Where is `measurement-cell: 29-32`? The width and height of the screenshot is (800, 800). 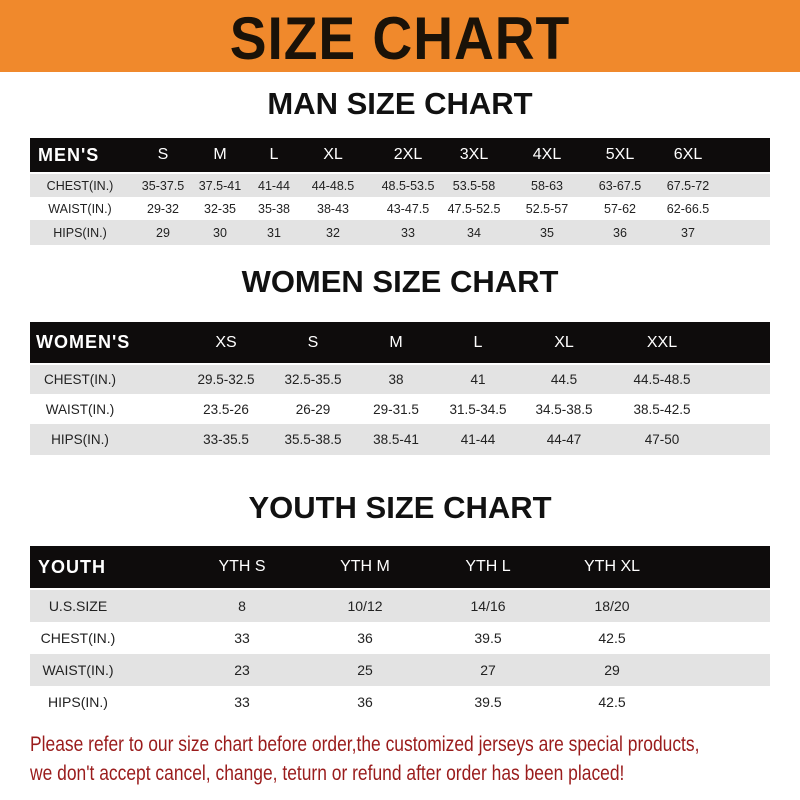 measurement-cell: 29-32 is located at coordinates (163, 208).